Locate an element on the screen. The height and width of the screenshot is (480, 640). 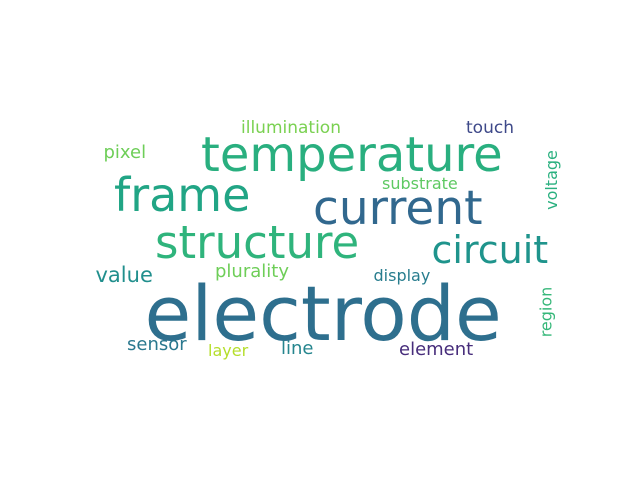
word-structure: structure is located at coordinates (257, 242).